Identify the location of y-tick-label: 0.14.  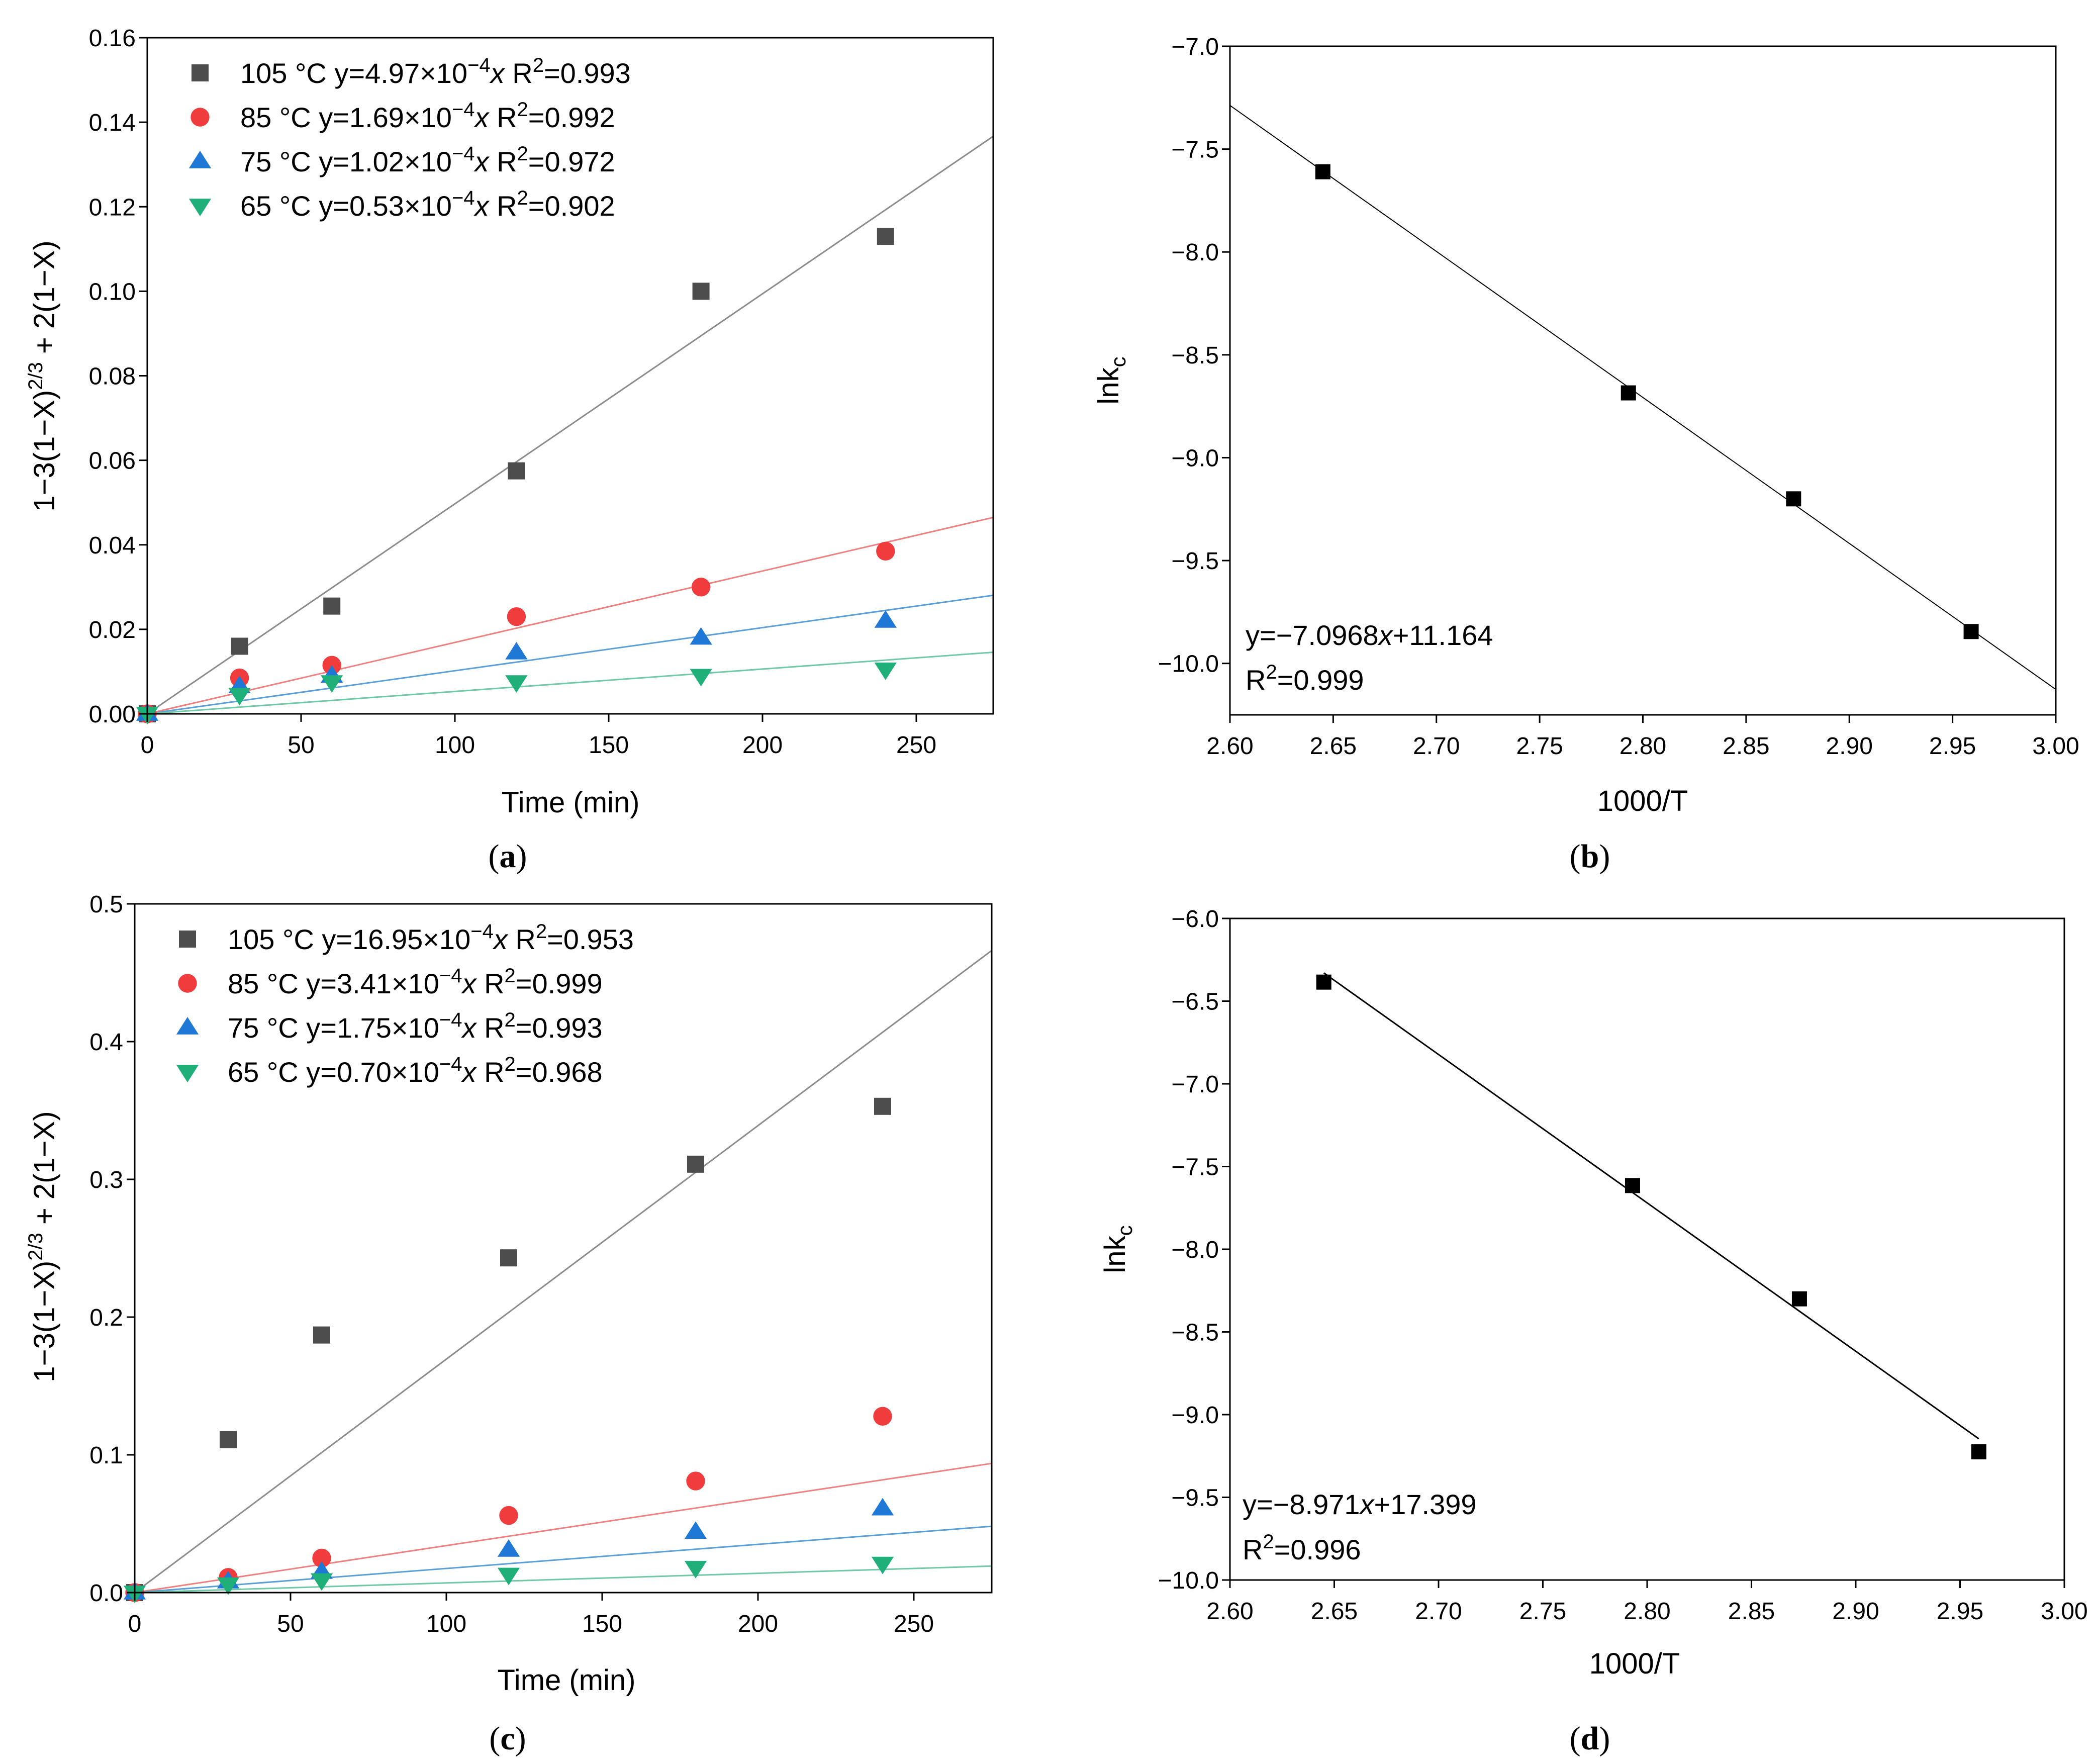
(113, 123).